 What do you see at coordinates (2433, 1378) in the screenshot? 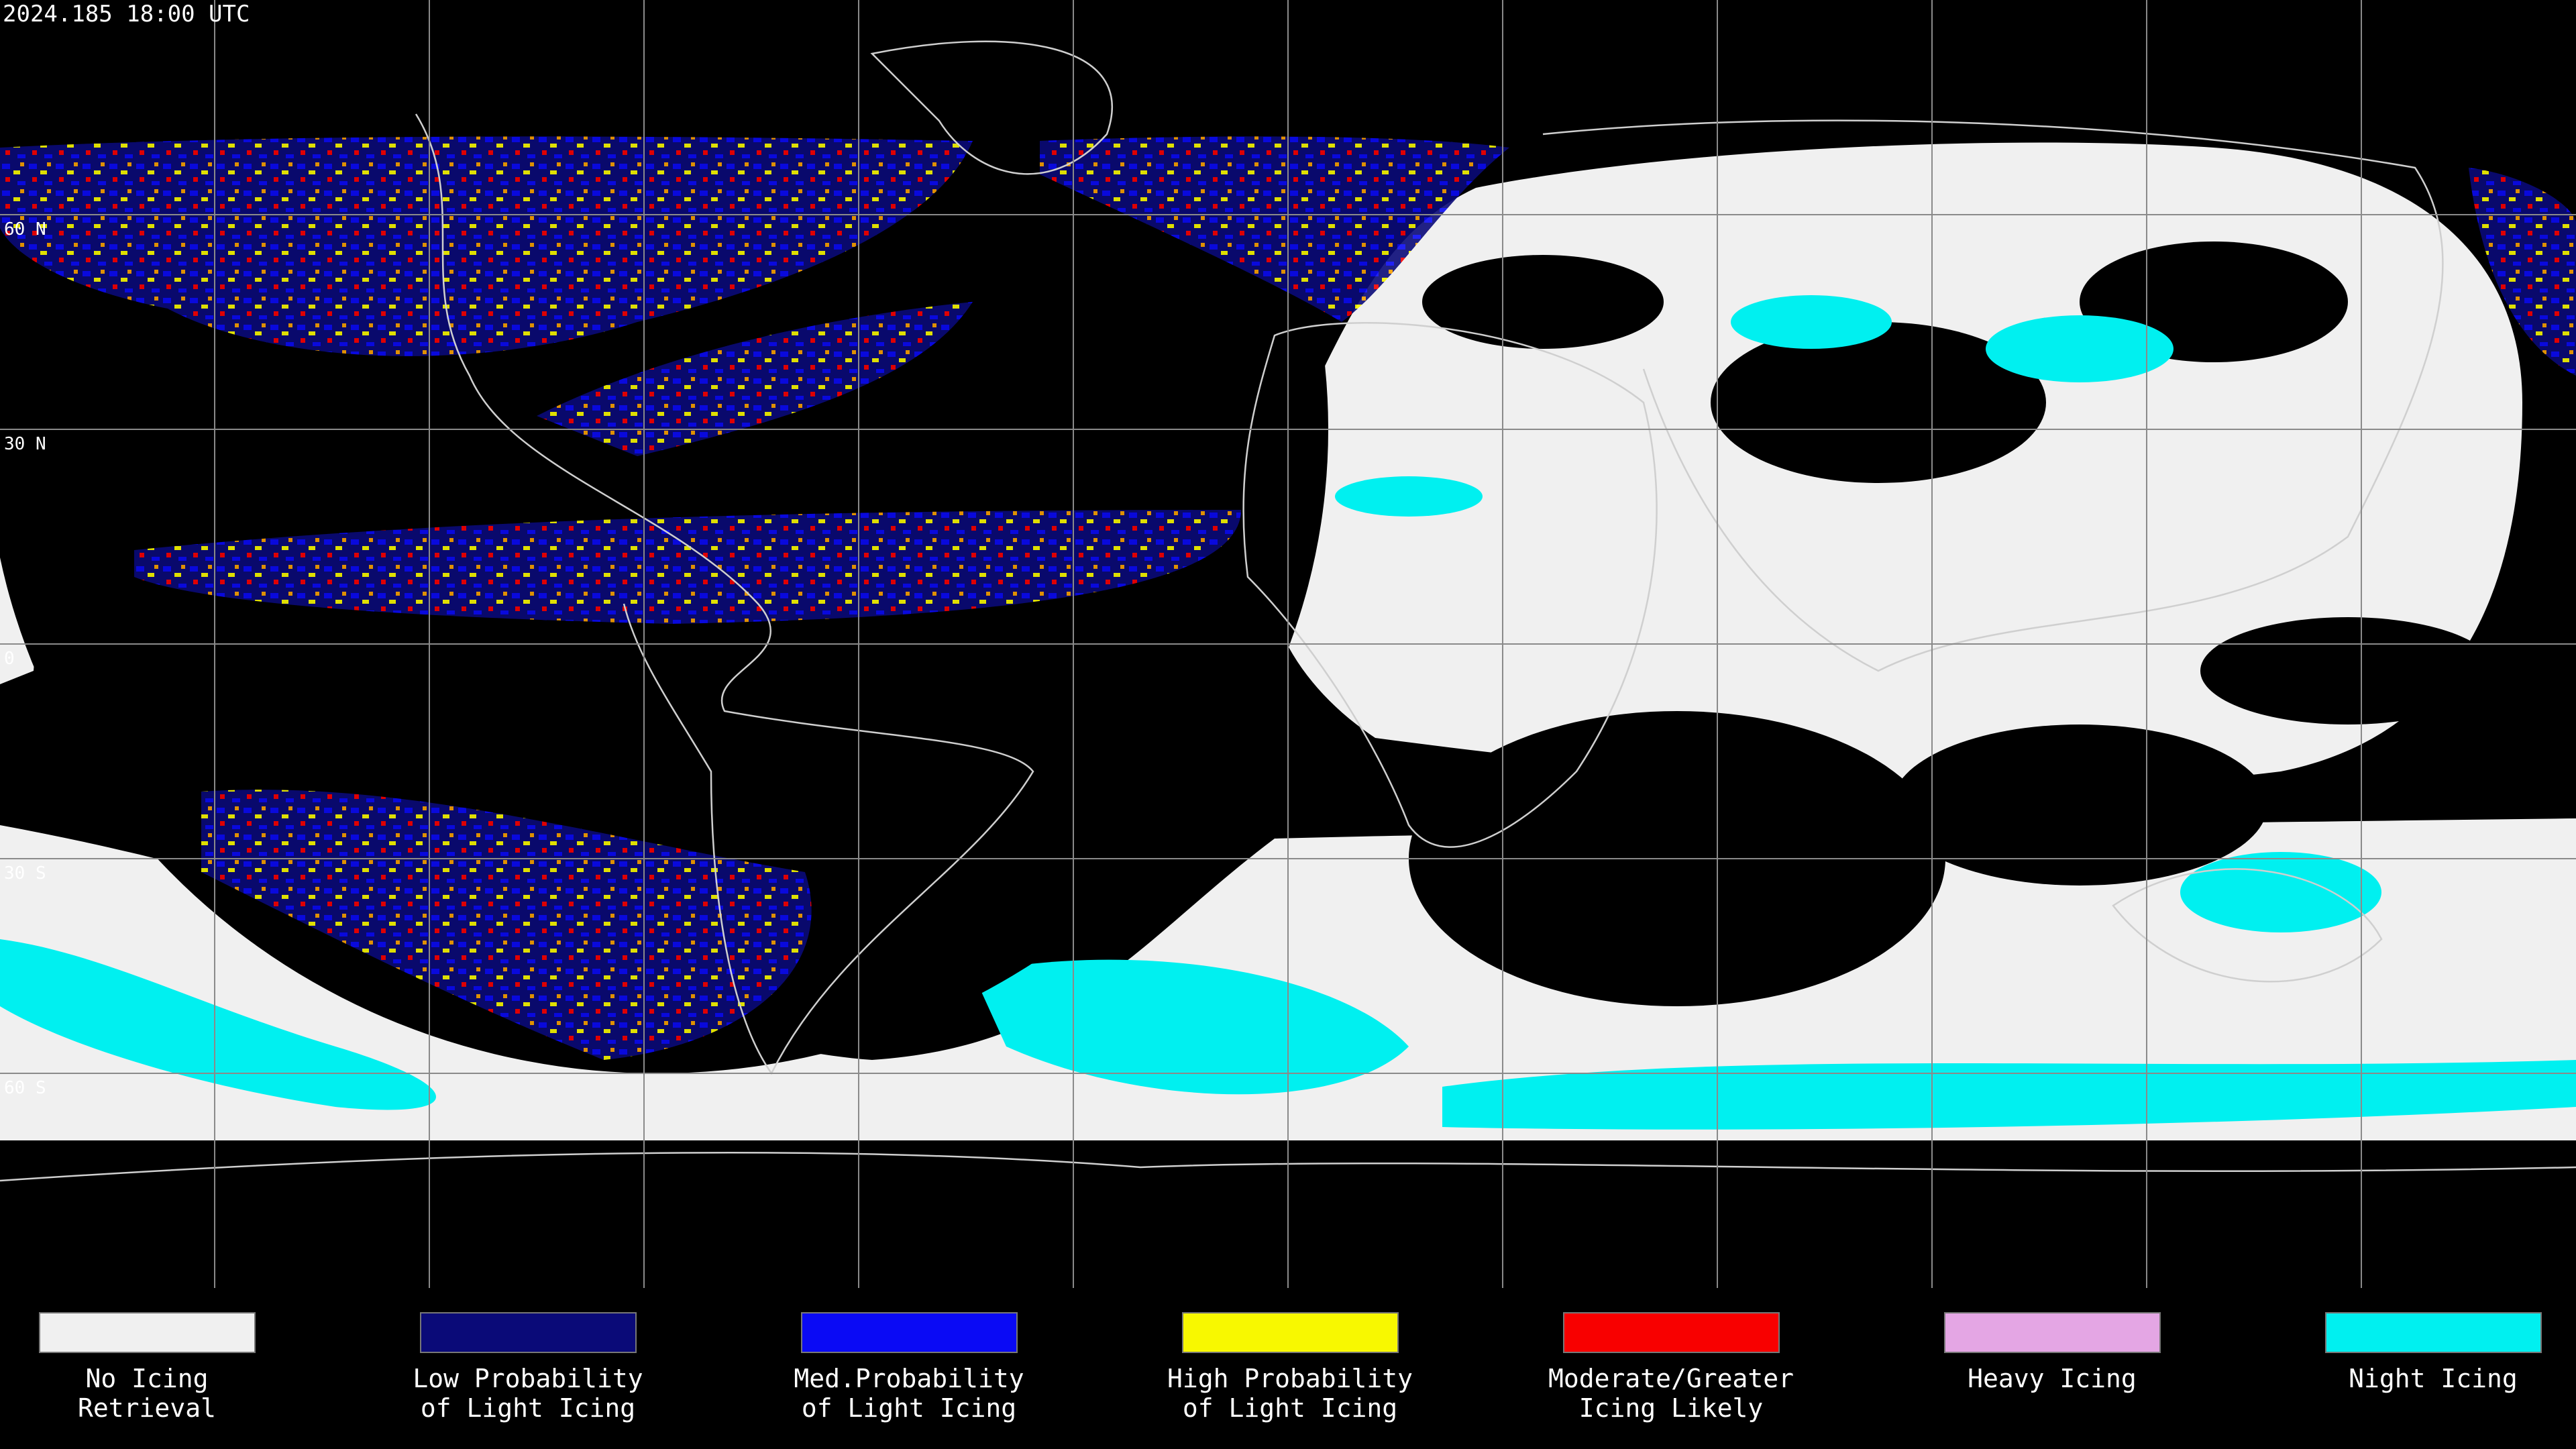
I see `legend-label: Night Icing` at bounding box center [2433, 1378].